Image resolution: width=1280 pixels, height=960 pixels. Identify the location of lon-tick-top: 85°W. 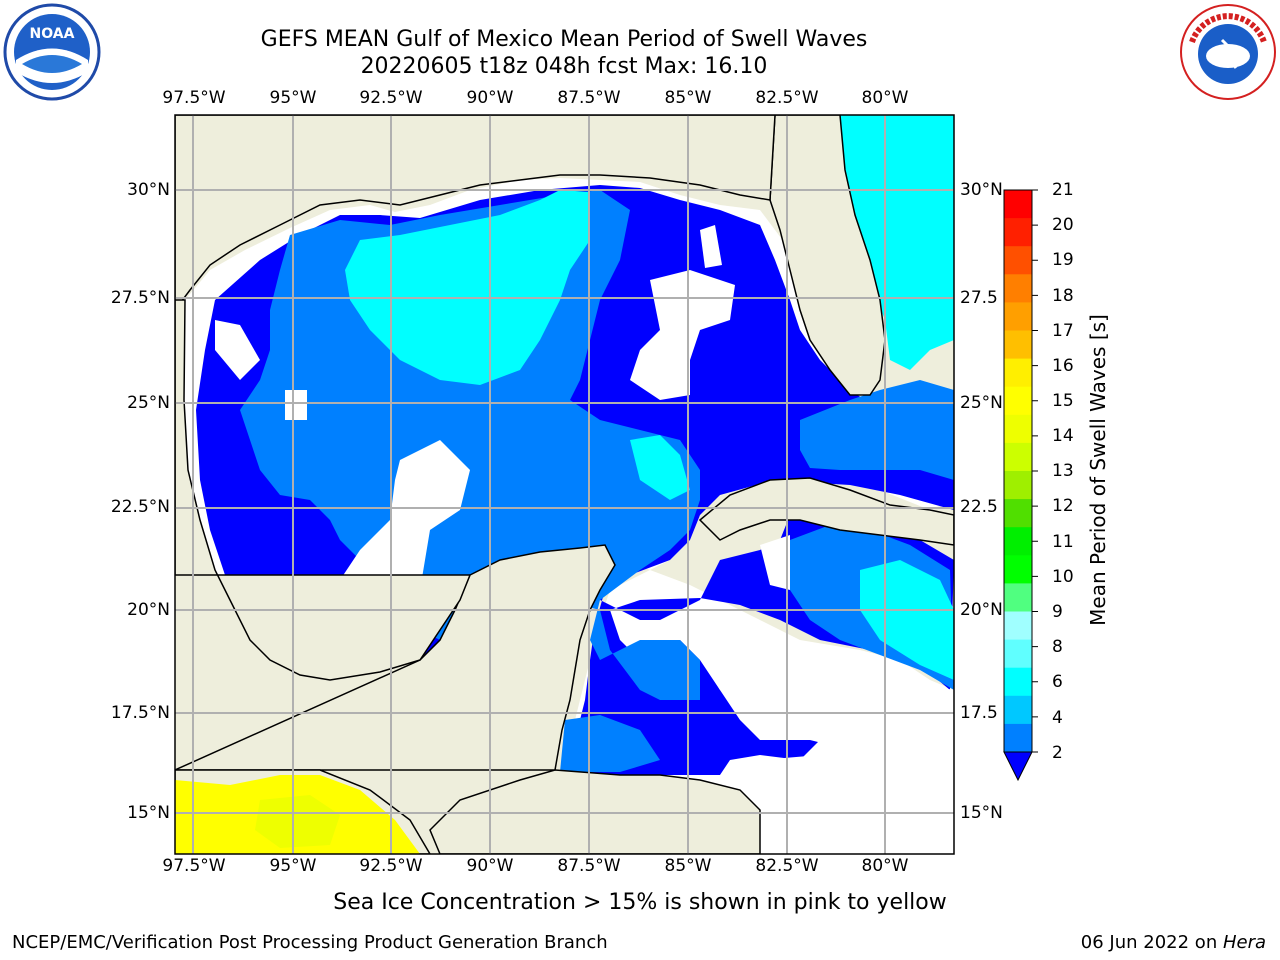
(688, 98).